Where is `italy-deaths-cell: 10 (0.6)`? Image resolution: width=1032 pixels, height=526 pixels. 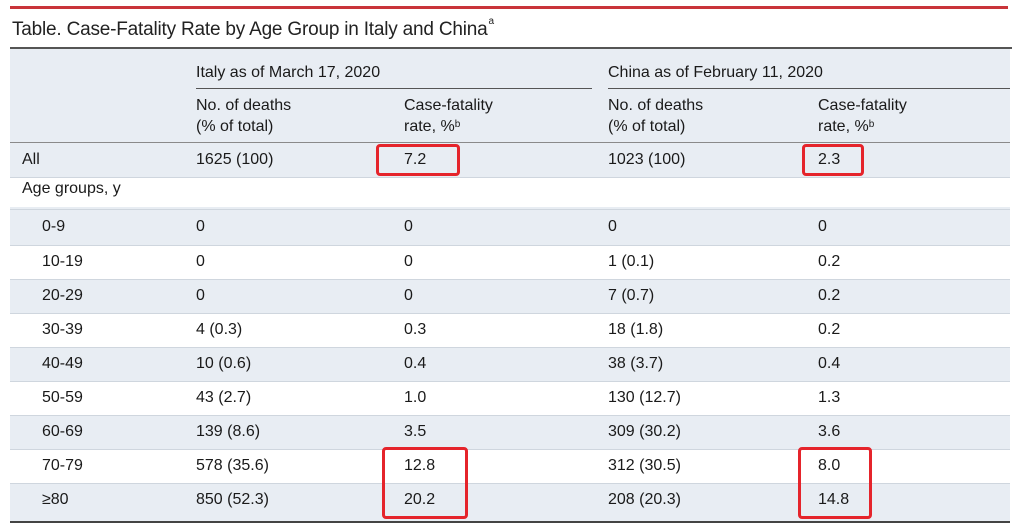
italy-deaths-cell: 10 (0.6) is located at coordinates (224, 363).